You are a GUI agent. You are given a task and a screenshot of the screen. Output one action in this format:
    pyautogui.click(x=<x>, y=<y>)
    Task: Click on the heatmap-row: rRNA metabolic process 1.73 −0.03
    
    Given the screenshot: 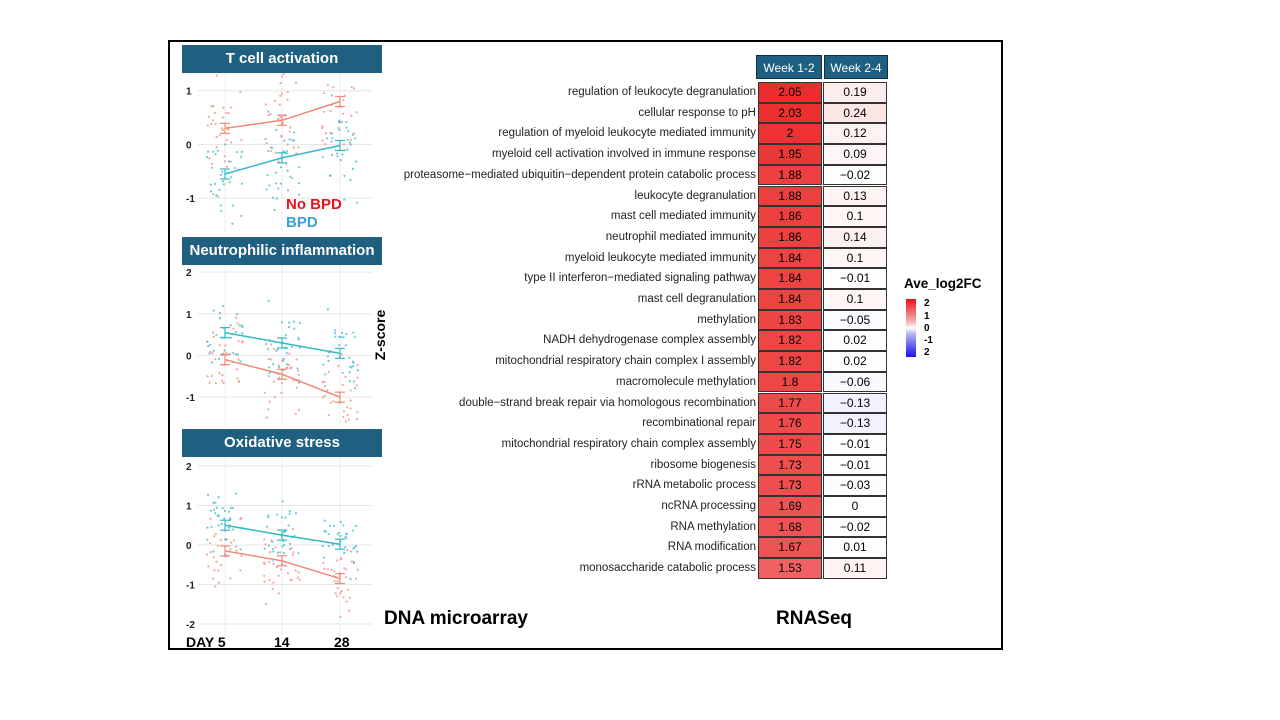 What is the action you would take?
    pyautogui.click(x=635, y=485)
    